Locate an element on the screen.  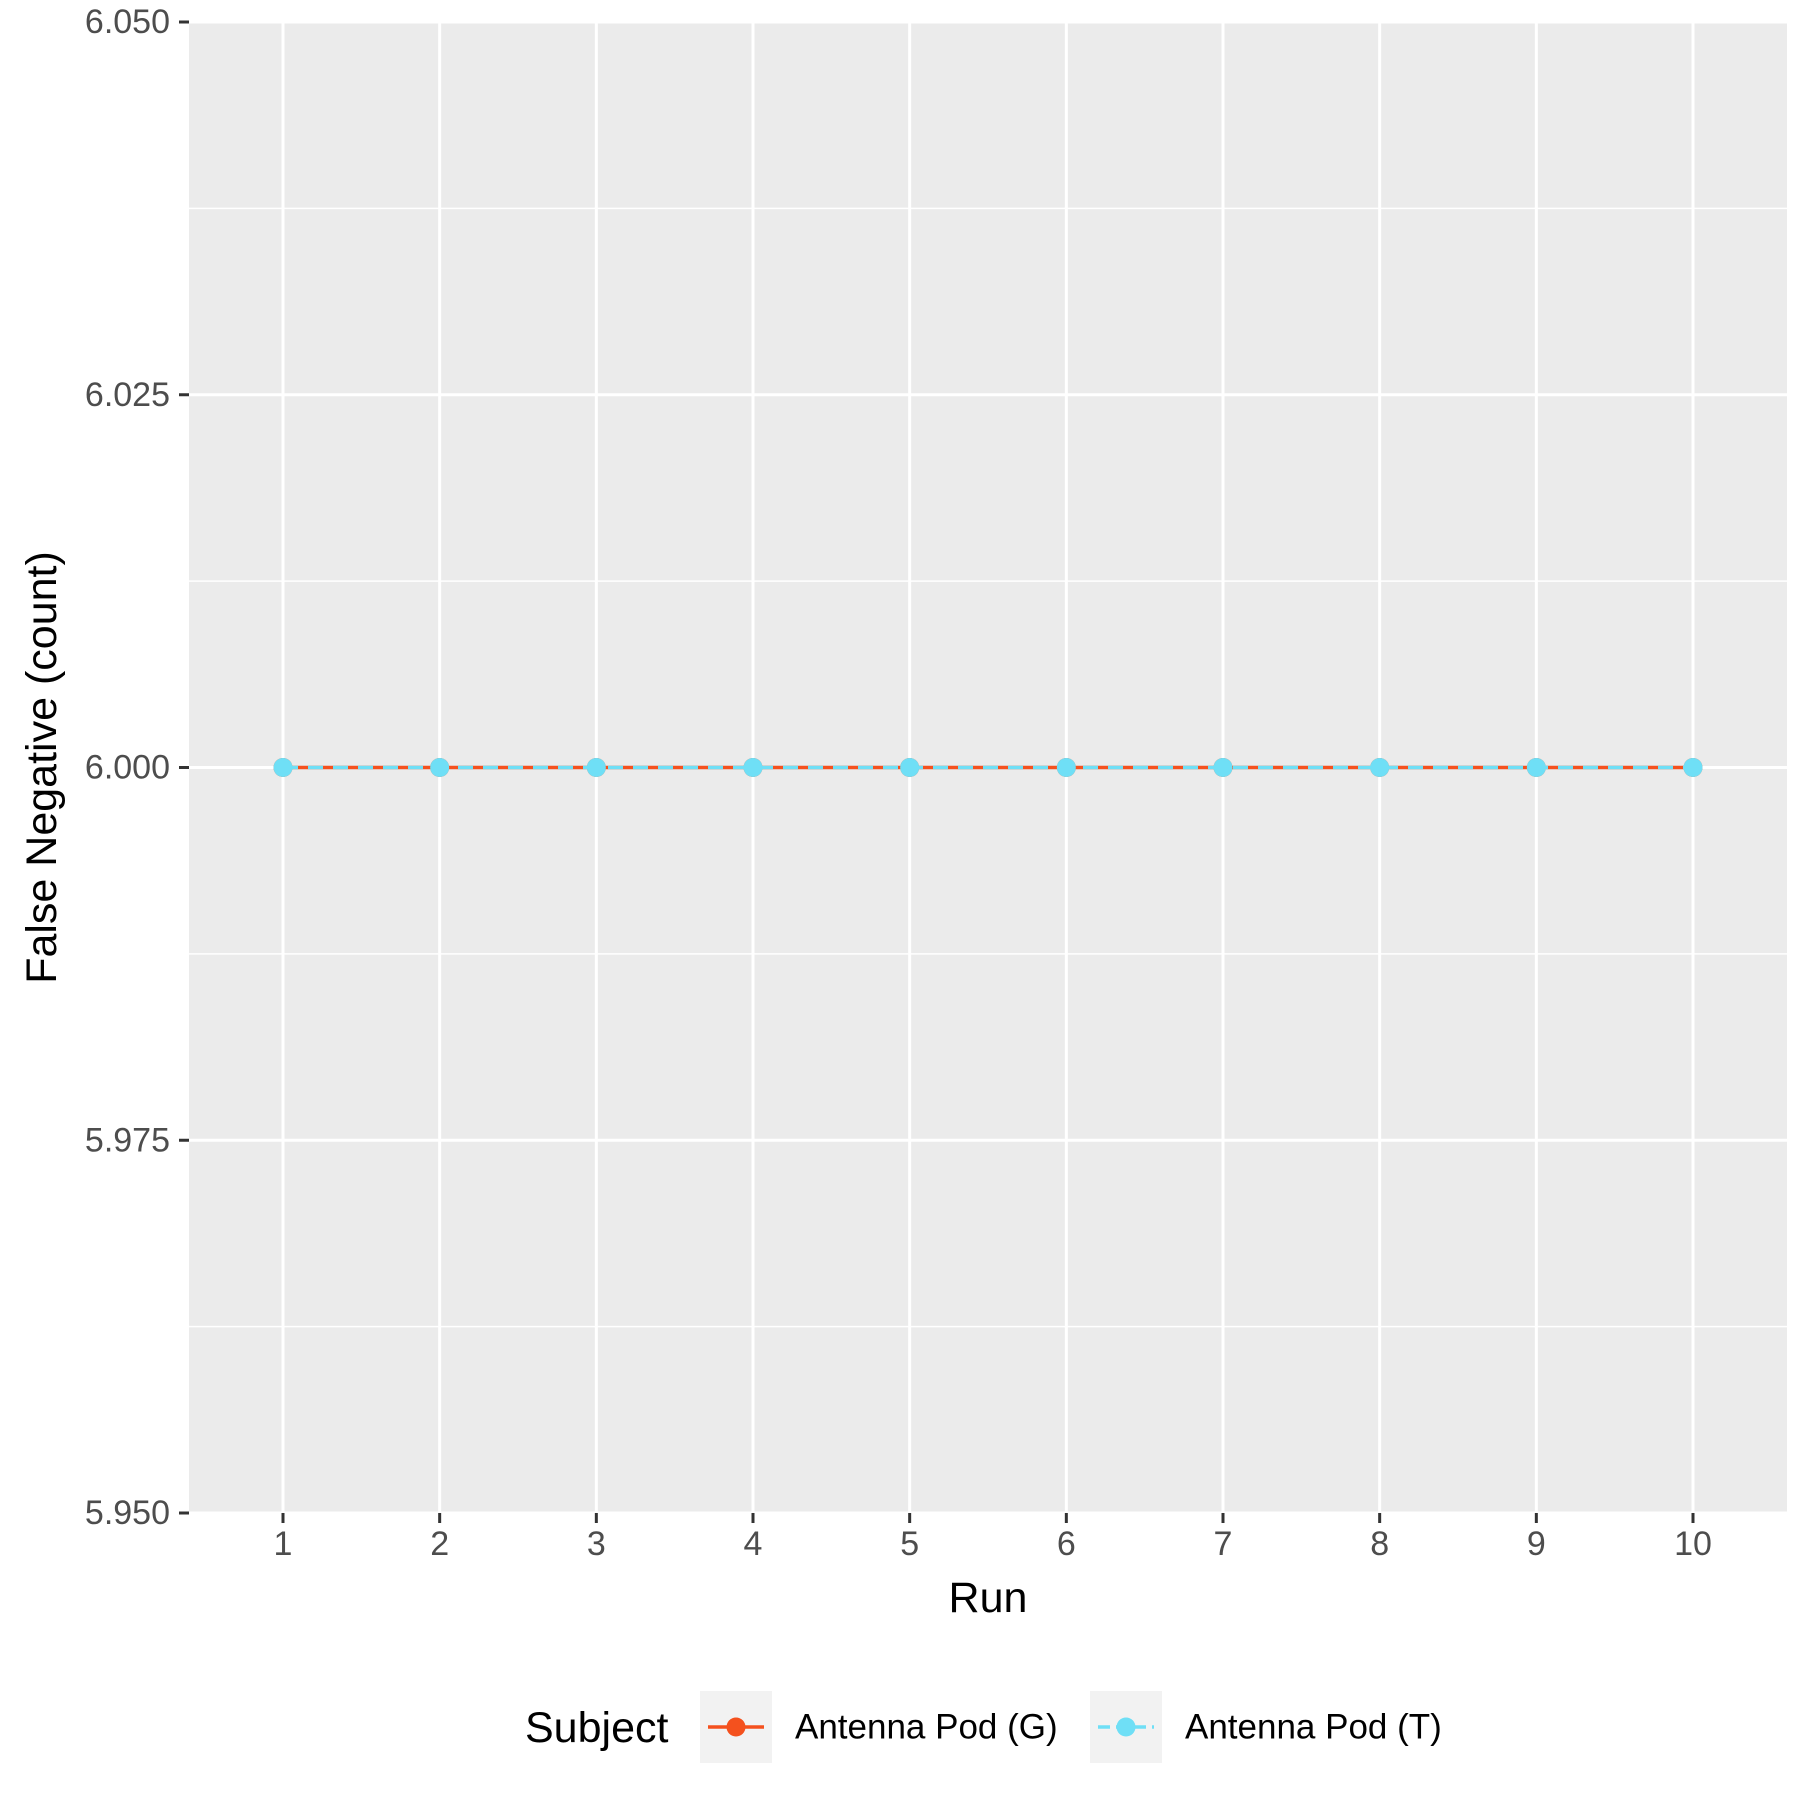
y-tick-label: 6.025 is located at coordinates (127, 395).